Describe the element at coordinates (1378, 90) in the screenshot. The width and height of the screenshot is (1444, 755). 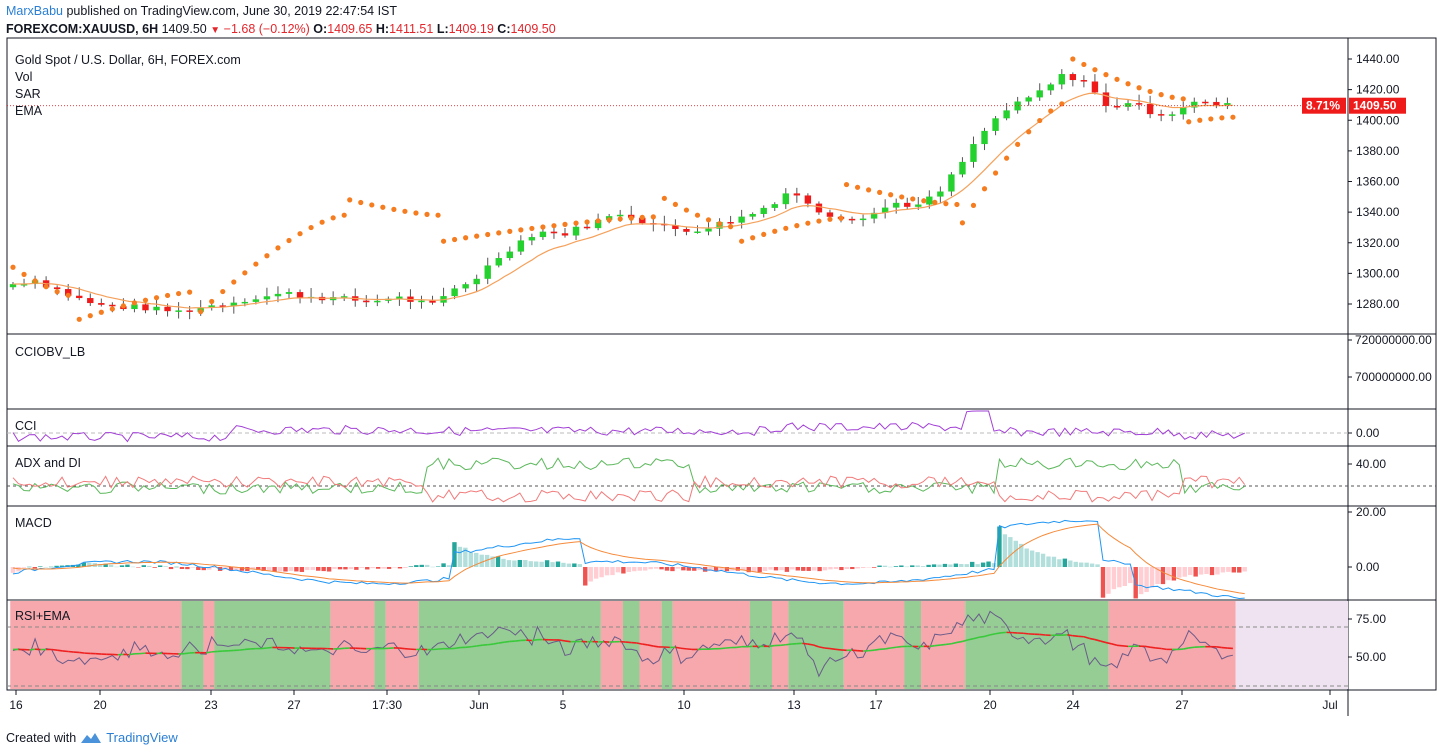
I see `price-tick-label: 1420.00` at that location.